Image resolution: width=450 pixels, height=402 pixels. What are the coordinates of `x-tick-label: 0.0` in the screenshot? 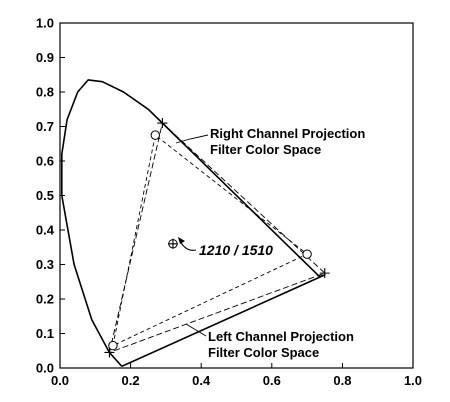 It's located at (60, 380).